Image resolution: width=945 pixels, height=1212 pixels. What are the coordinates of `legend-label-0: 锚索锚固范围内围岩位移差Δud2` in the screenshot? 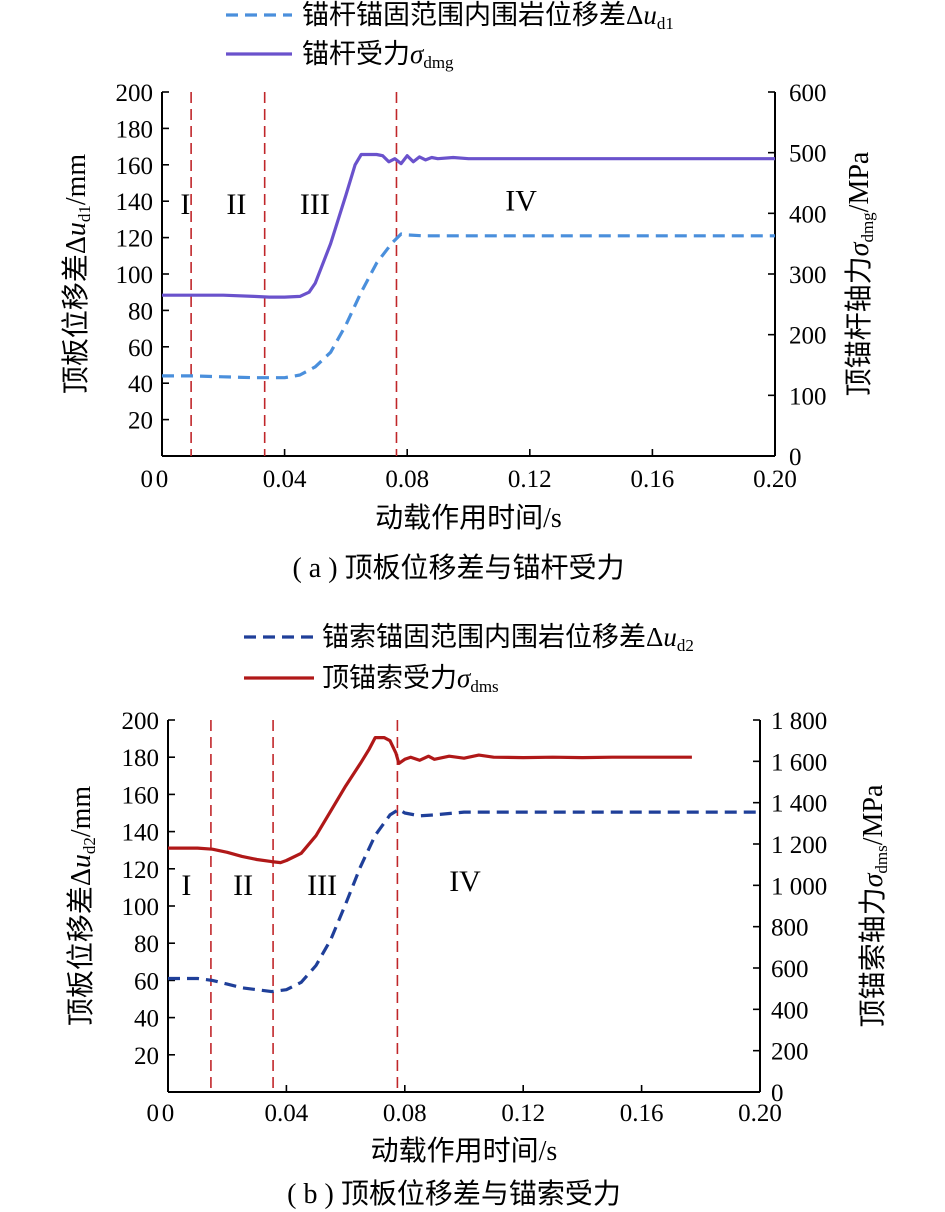 It's located at (508, 638).